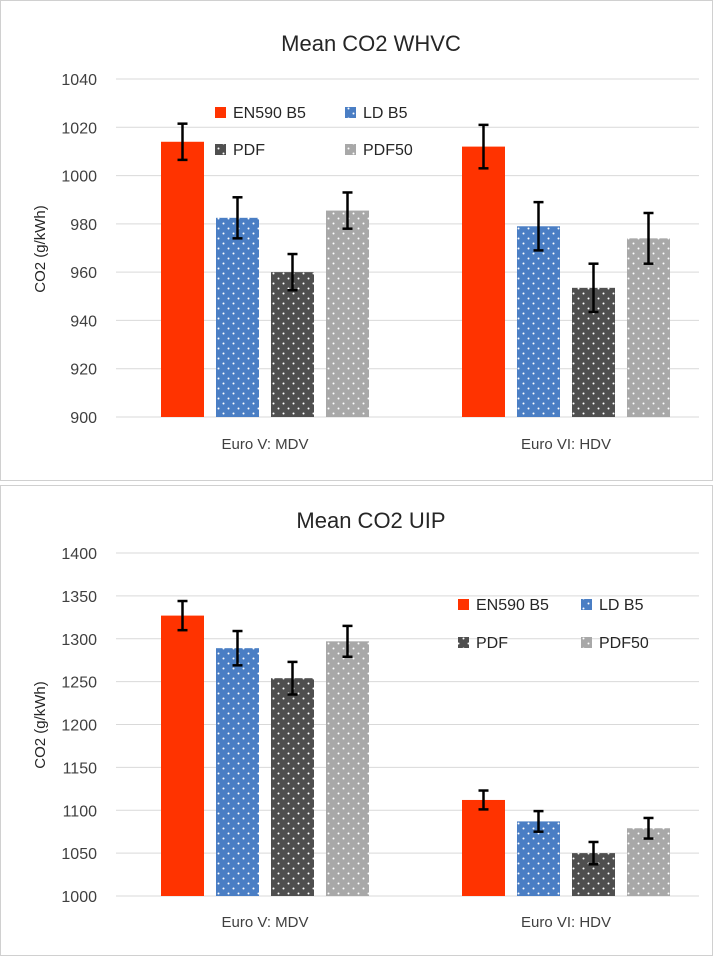 This screenshot has width=721, height=957. What do you see at coordinates (80, 811) in the screenshot?
I see `y-tick-label: 1100` at bounding box center [80, 811].